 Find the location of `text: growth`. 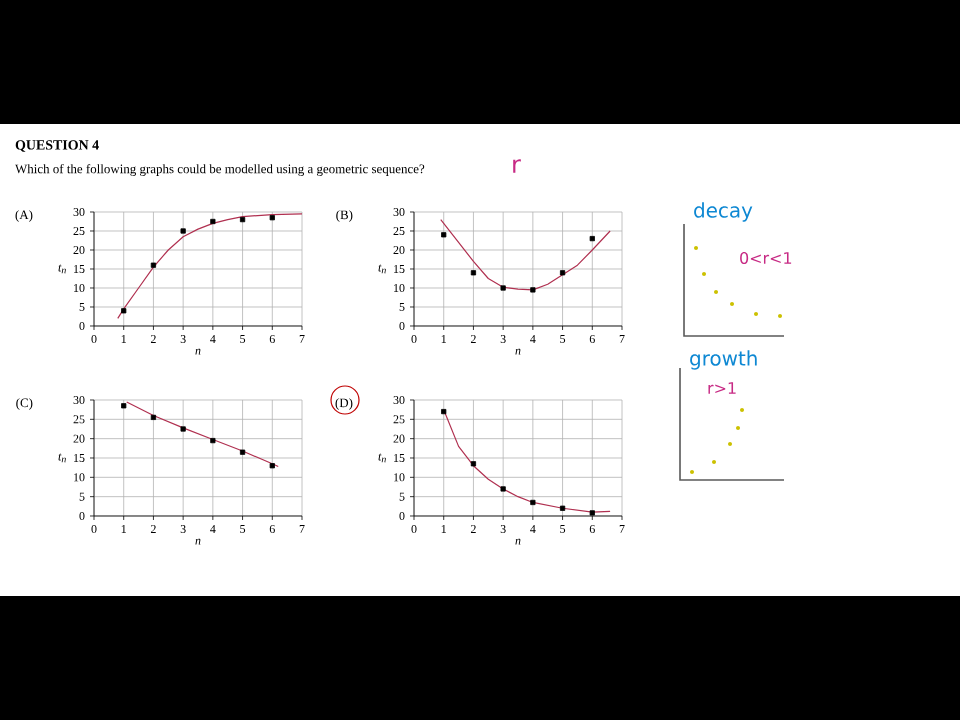

text: growth is located at coordinates (723, 360).